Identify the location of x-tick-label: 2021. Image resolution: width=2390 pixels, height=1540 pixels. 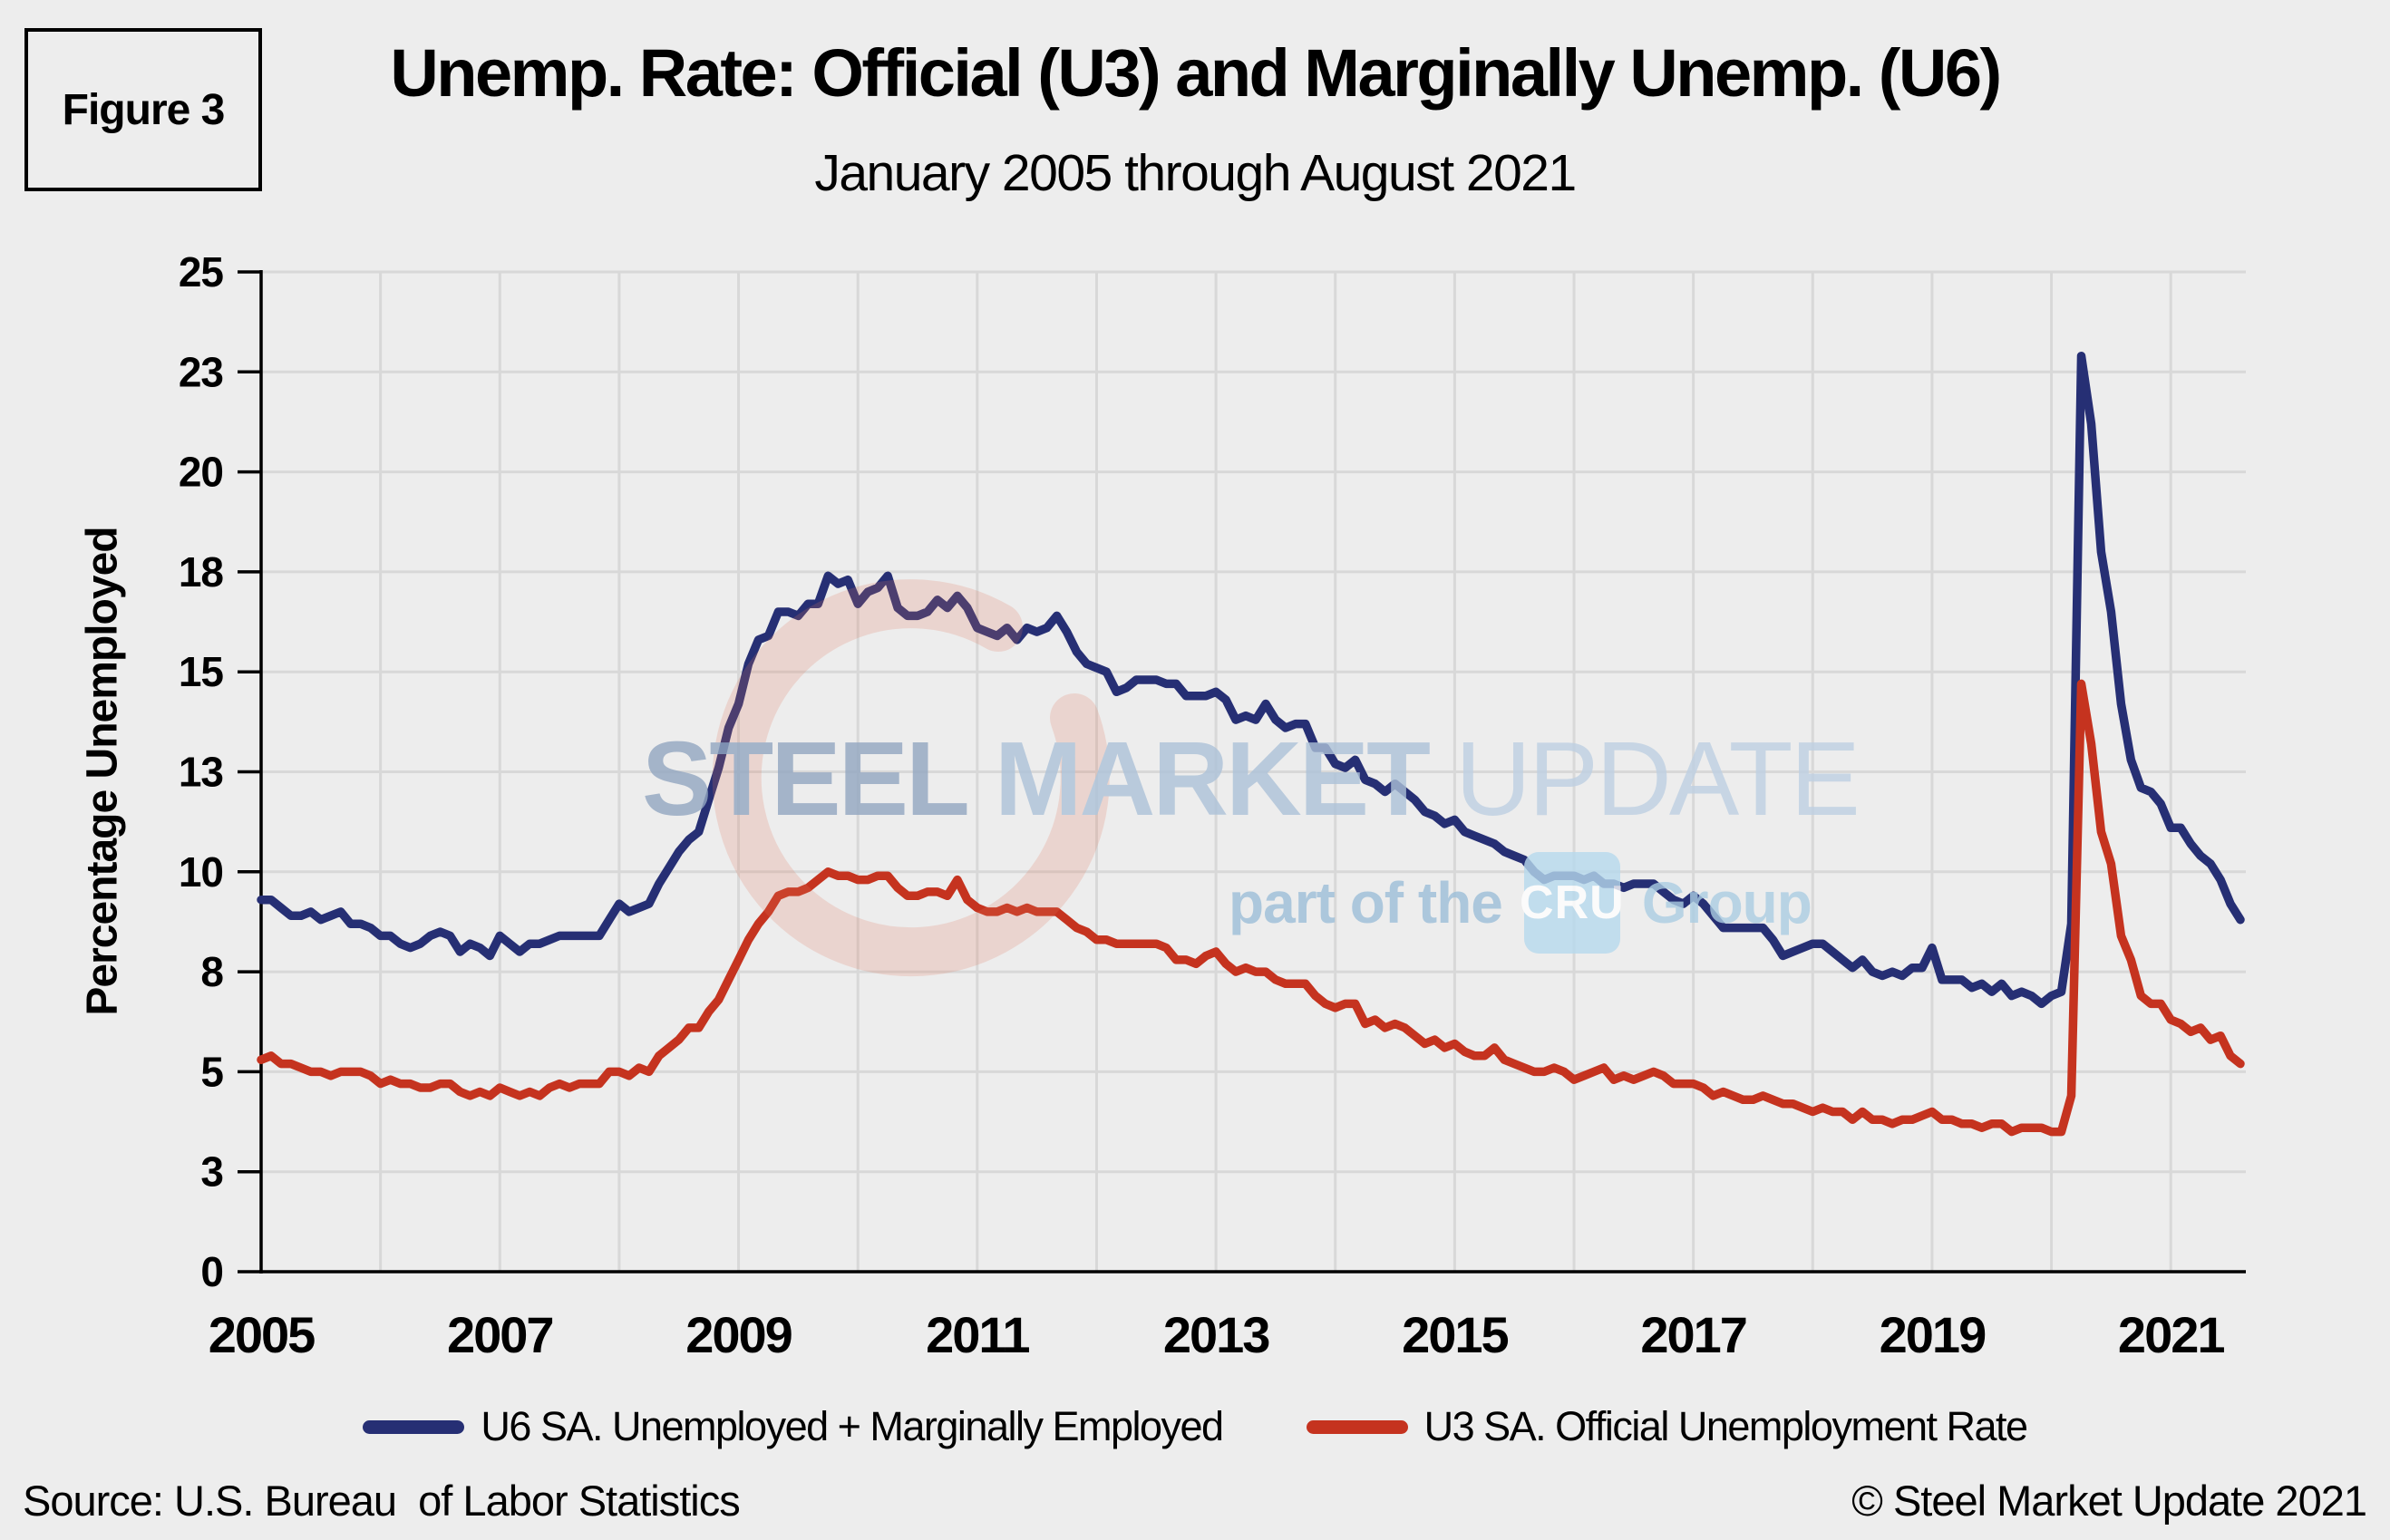
(2171, 1334).